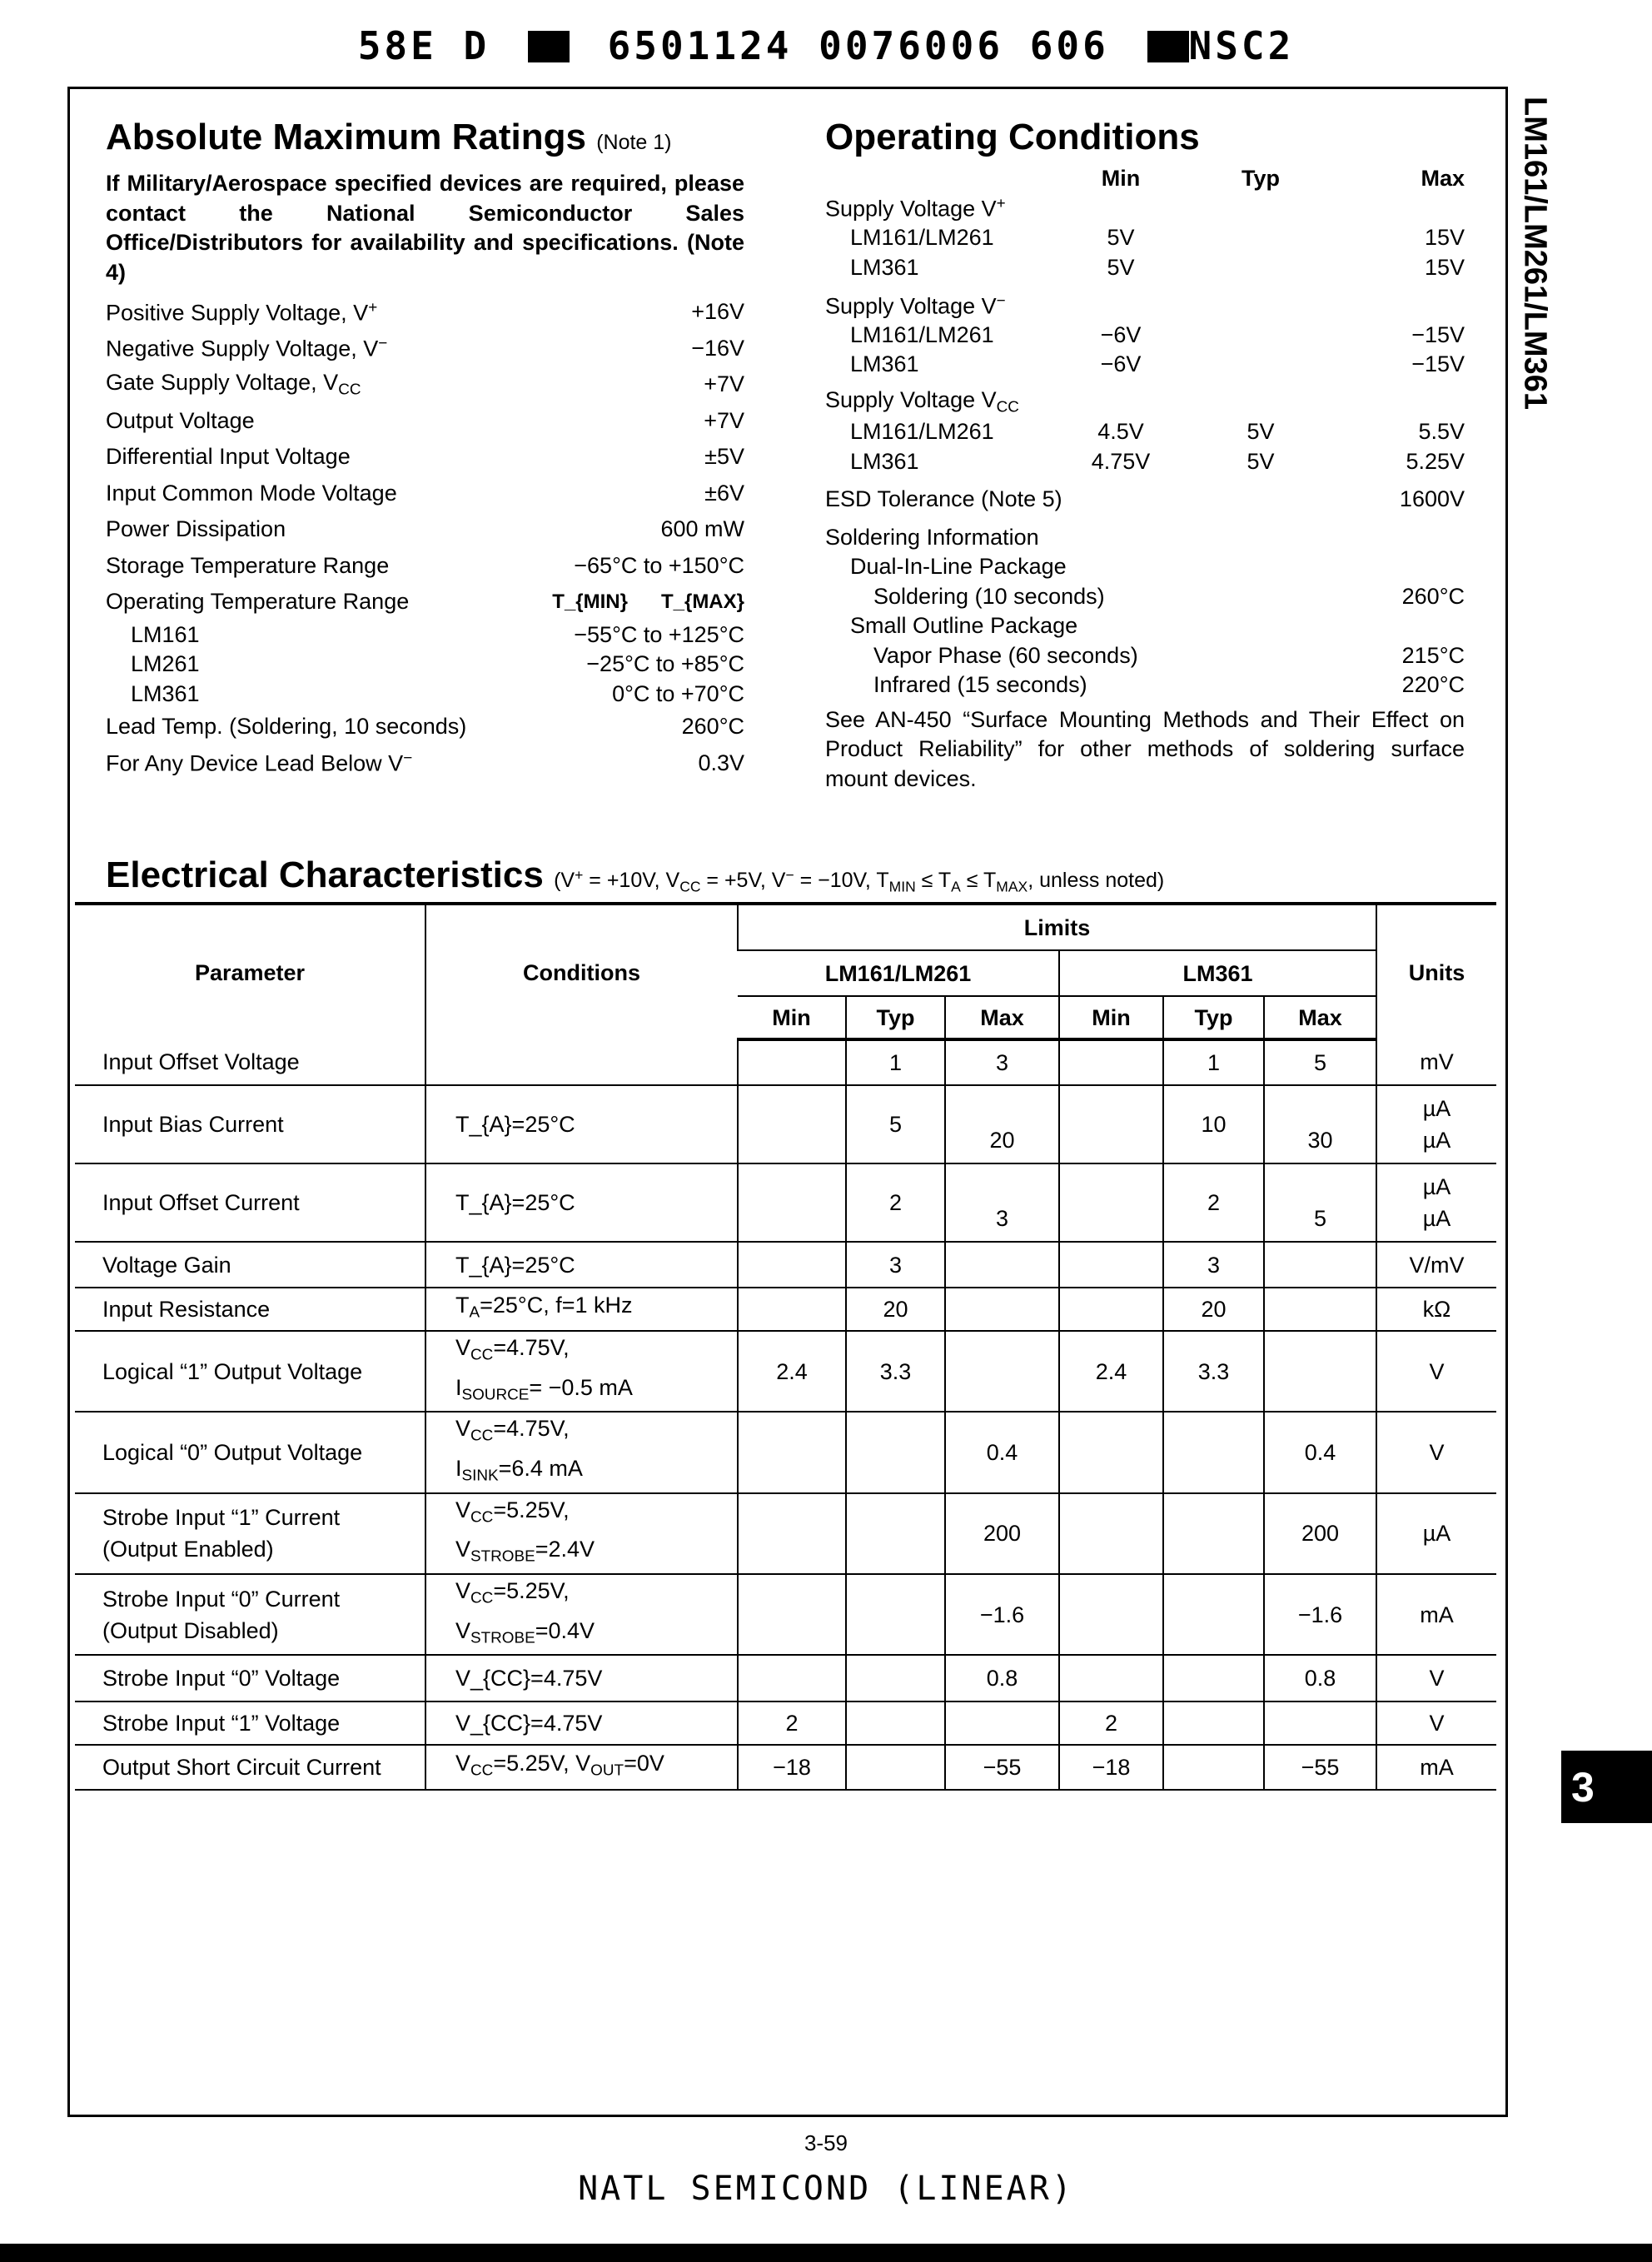 The image size is (1652, 2262). What do you see at coordinates (1001, 1203) in the screenshot?
I see `cell-lm161-max: 3` at bounding box center [1001, 1203].